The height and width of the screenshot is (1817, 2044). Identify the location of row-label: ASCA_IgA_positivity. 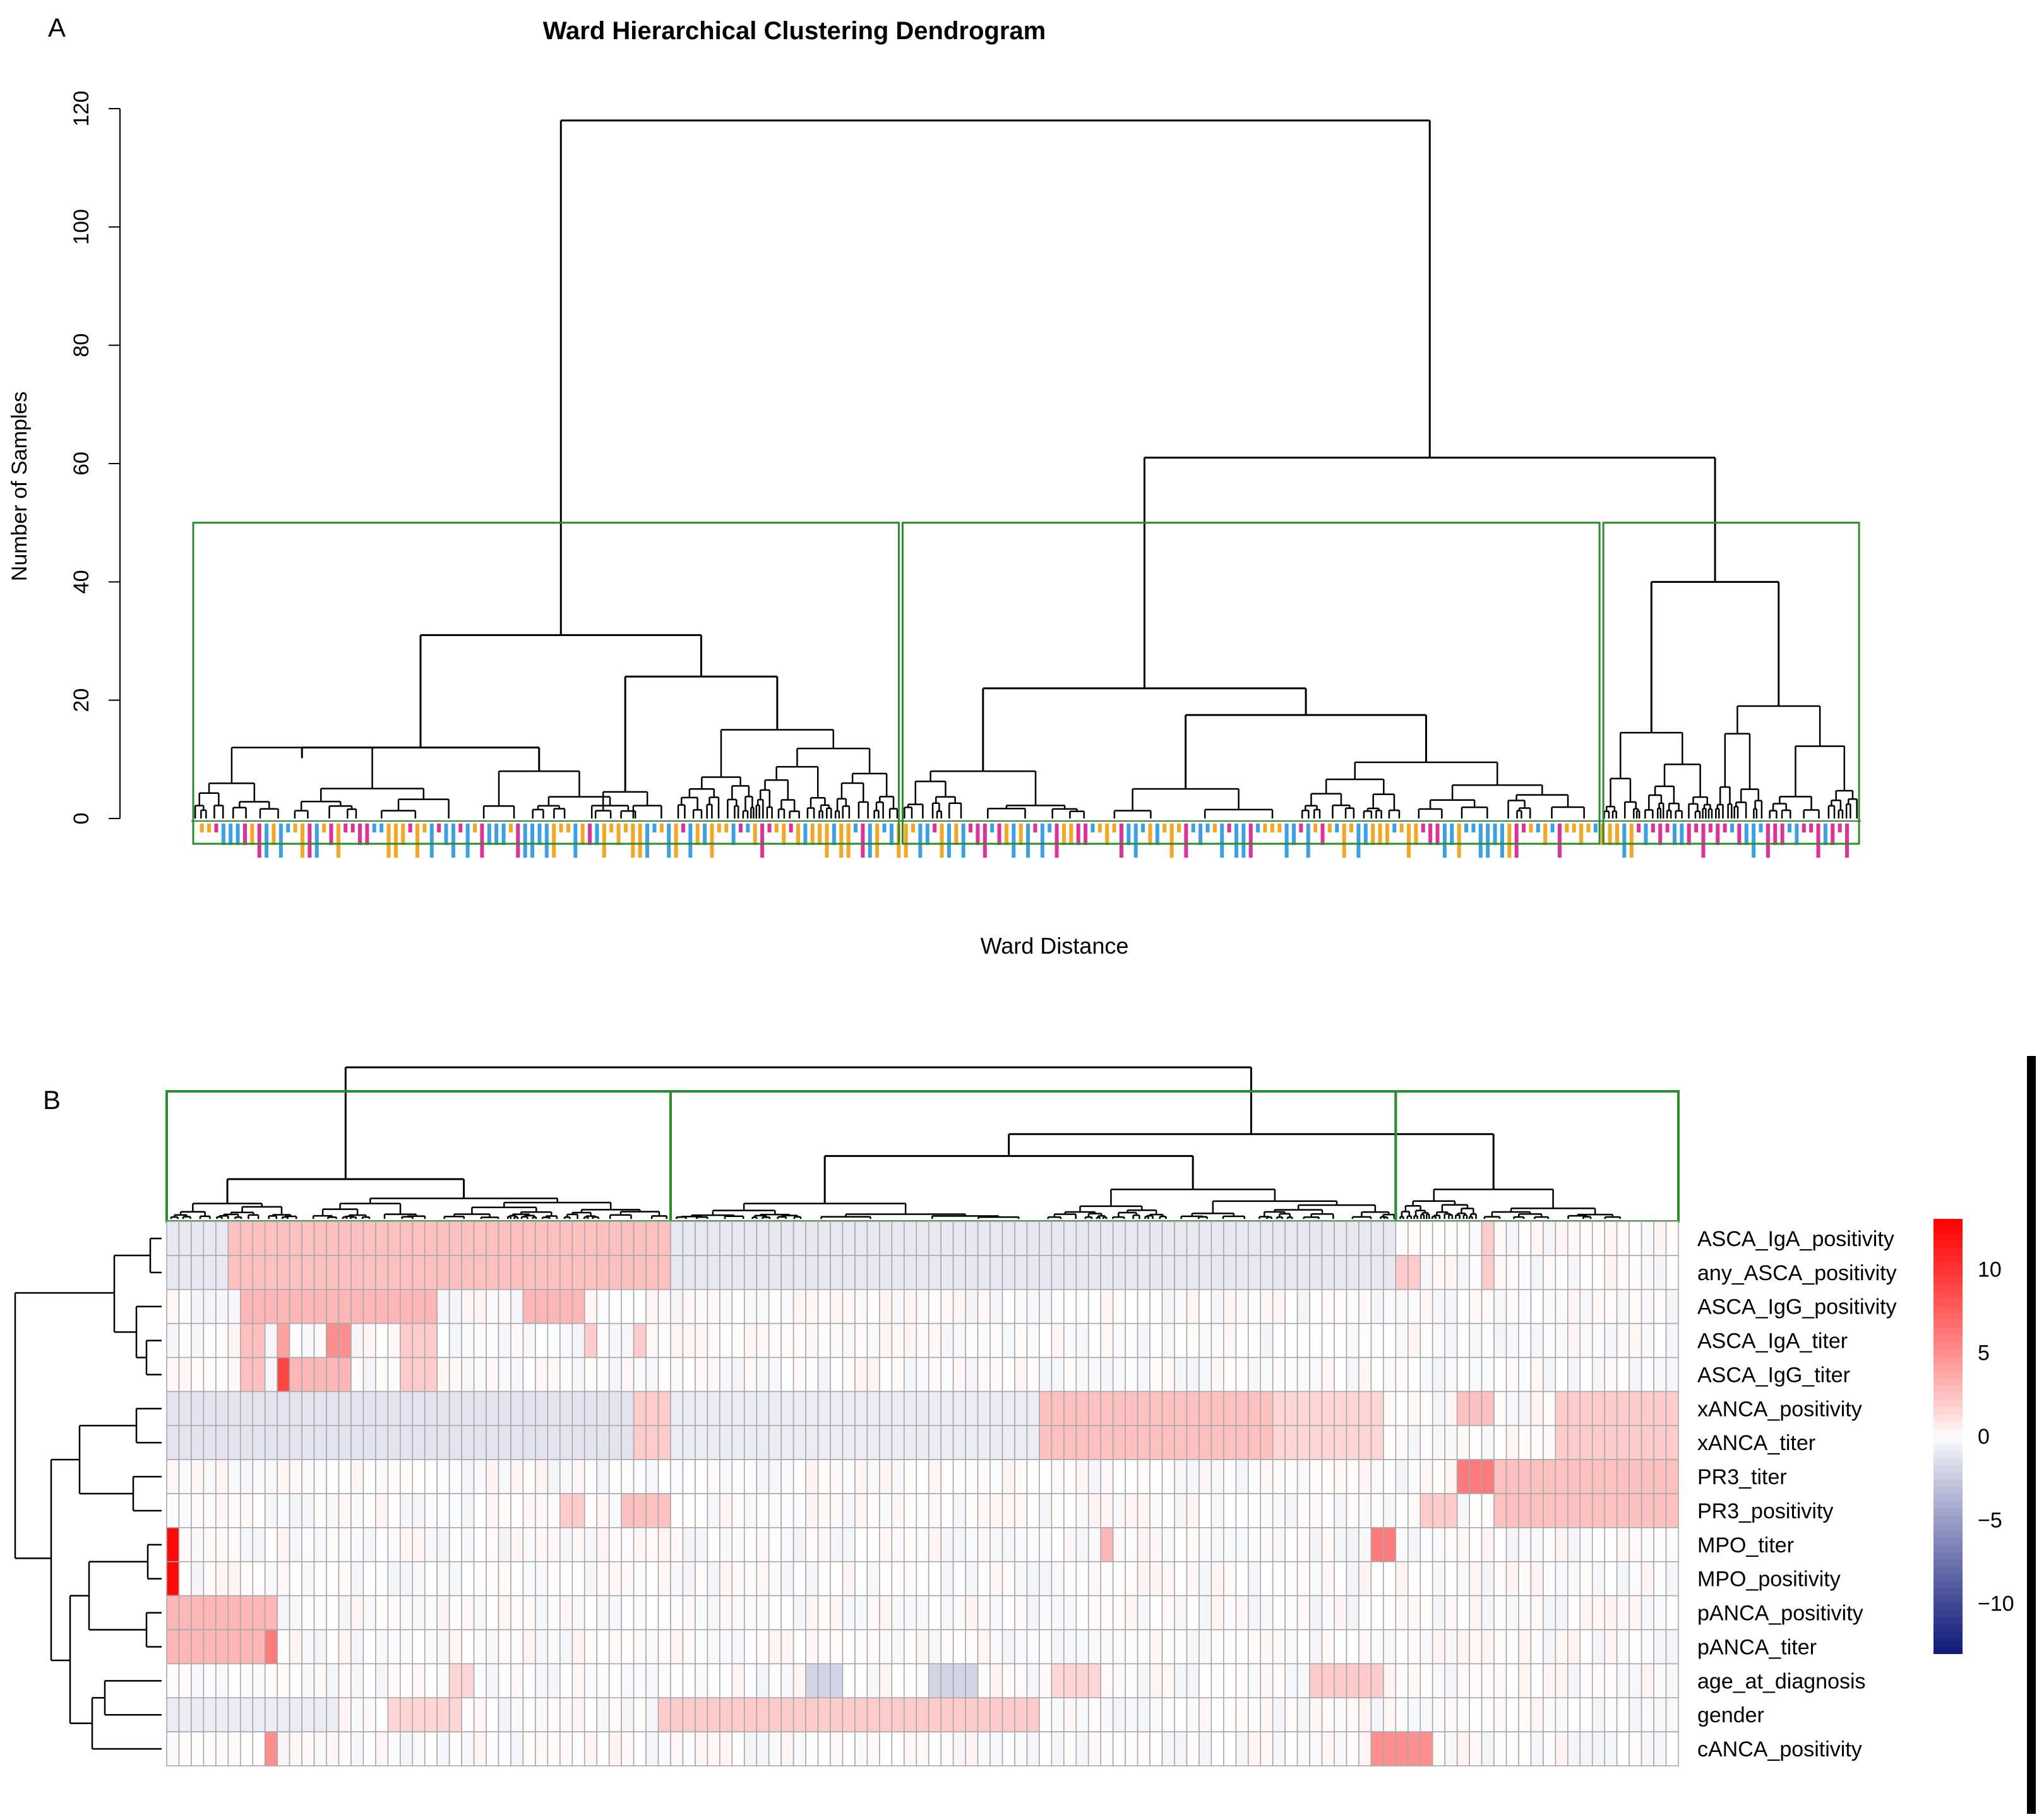
(1795, 1239).